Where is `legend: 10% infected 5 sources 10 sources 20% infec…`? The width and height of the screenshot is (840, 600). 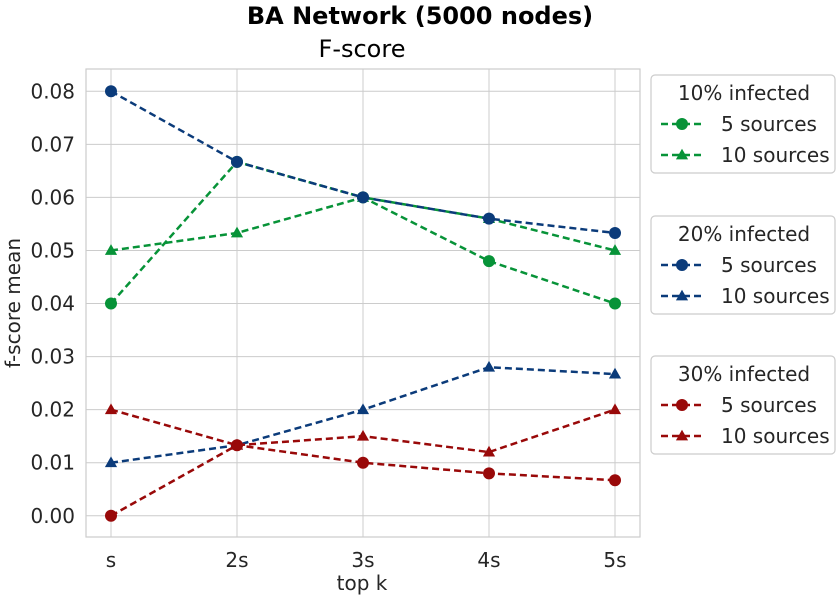 legend: 10% infected 5 sources 10 sources 20% infec… is located at coordinates (743, 264).